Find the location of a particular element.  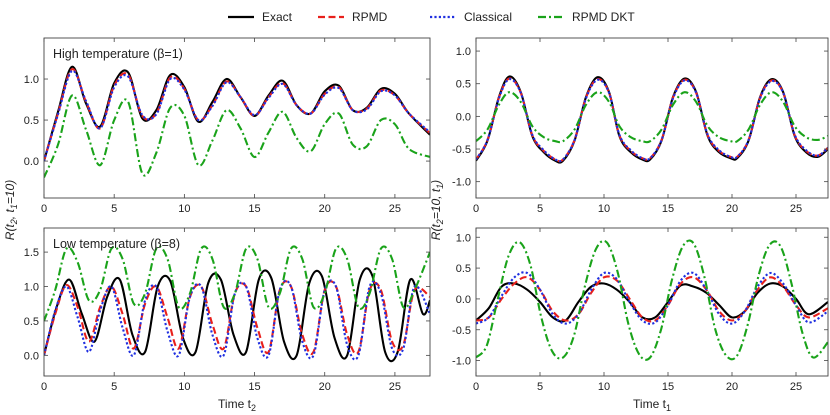

y-axis-label-left: R(t2, t1=10) is located at coordinates (11, 210).